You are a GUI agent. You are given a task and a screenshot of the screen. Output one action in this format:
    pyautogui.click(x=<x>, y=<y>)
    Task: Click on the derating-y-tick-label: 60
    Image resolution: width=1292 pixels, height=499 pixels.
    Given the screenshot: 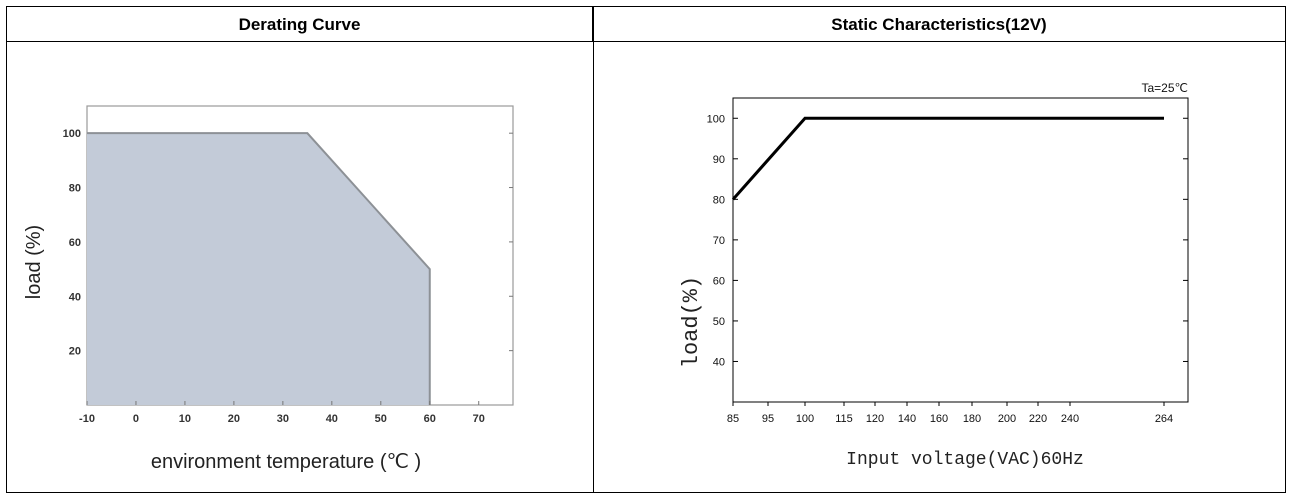 What is the action you would take?
    pyautogui.click(x=75, y=243)
    